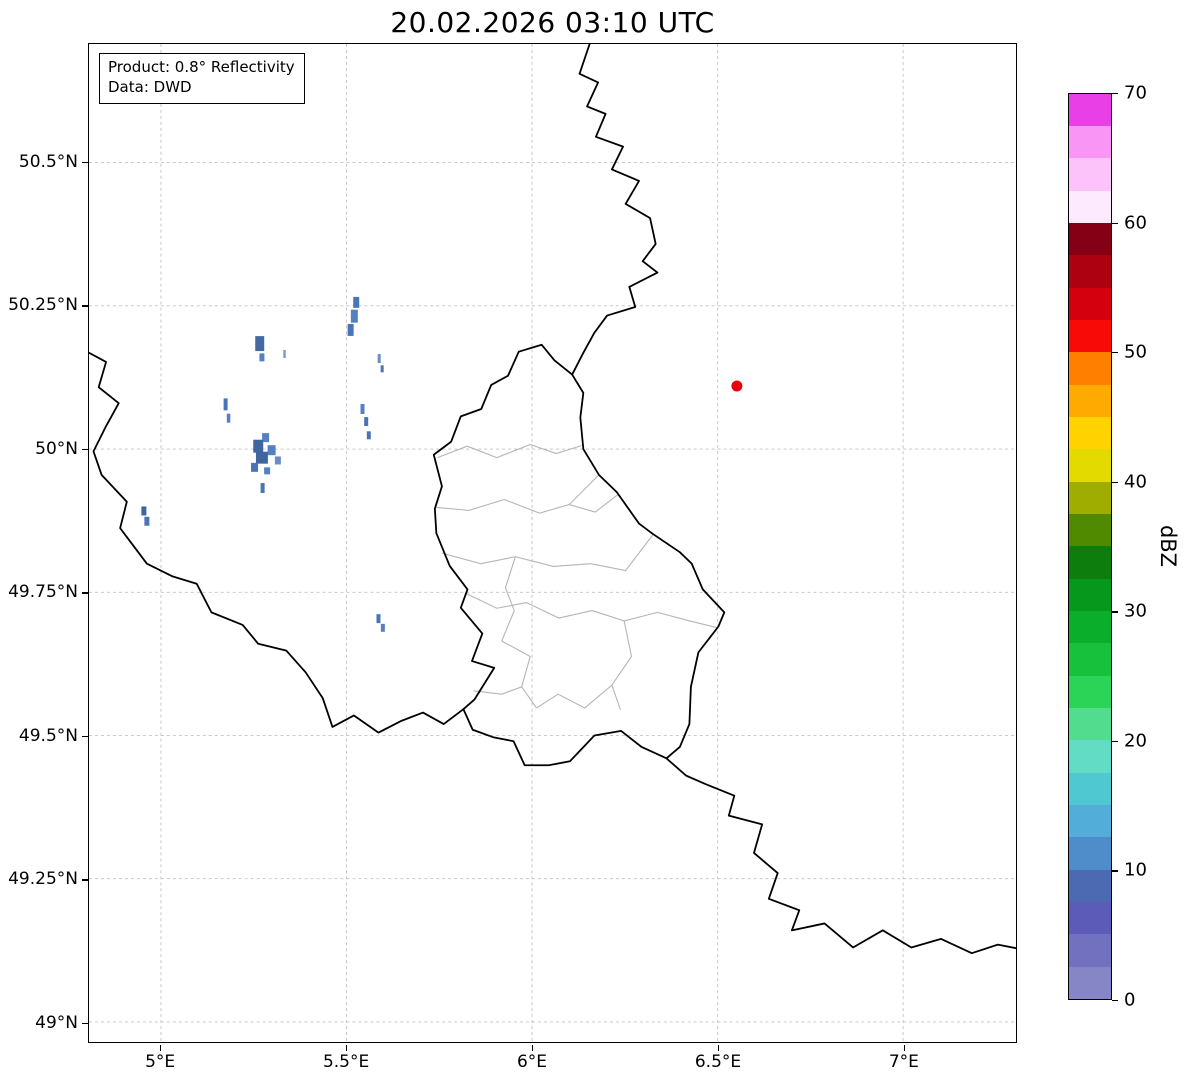 This screenshot has height=1081, width=1202. What do you see at coordinates (277, 542) in the screenshot?
I see `country-border-belgium-france` at bounding box center [277, 542].